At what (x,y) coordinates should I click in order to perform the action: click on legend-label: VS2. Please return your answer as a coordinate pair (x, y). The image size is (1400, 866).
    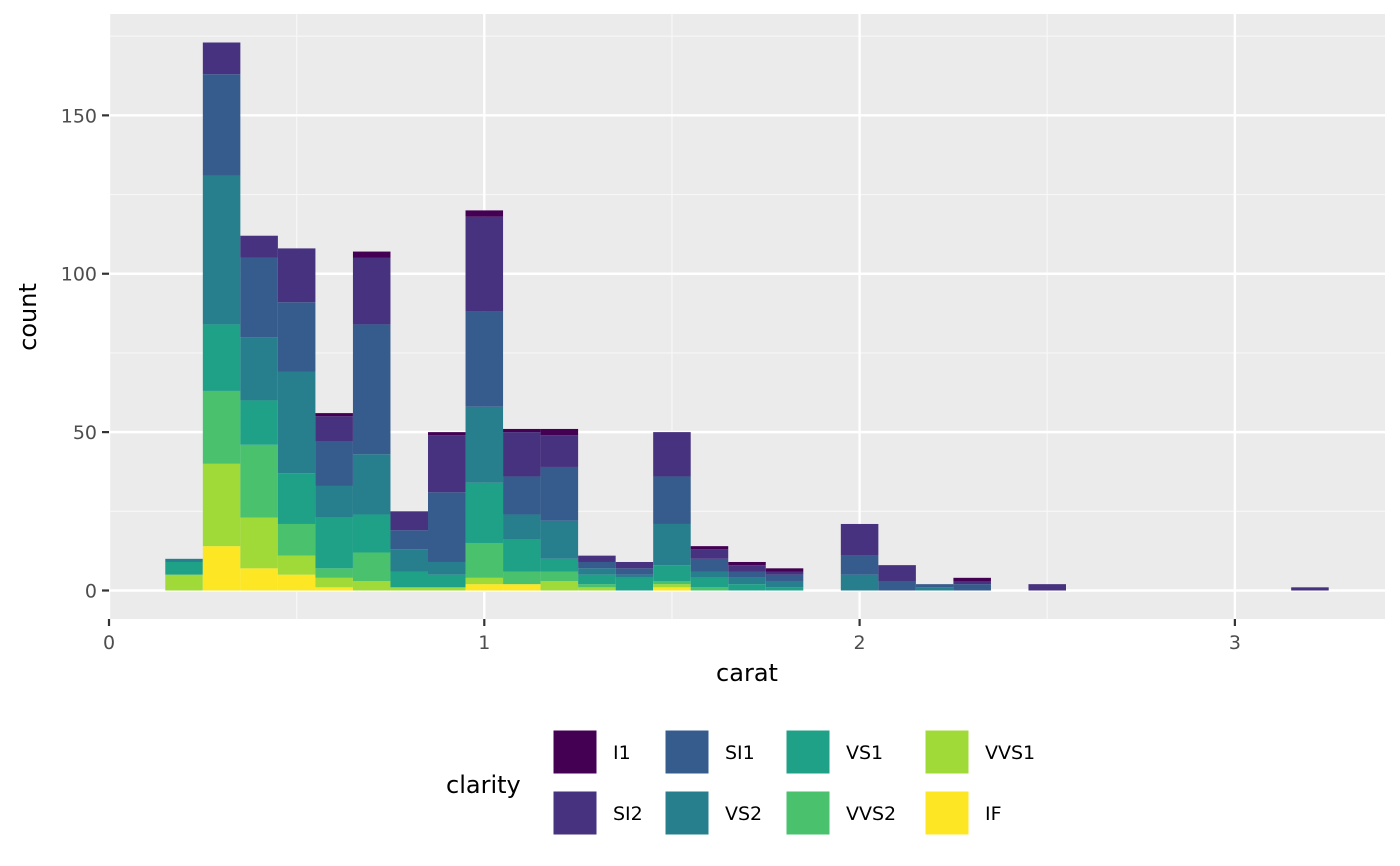
    Looking at the image, I should click on (743, 814).